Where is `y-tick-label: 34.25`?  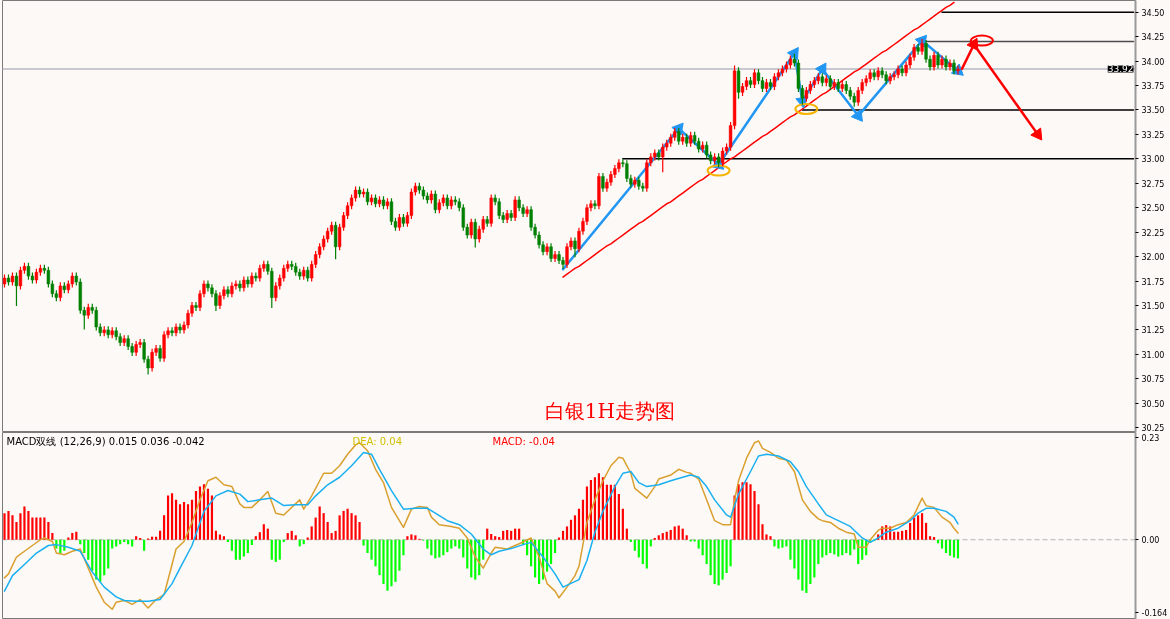 y-tick-label: 34.25 is located at coordinates (1153, 38).